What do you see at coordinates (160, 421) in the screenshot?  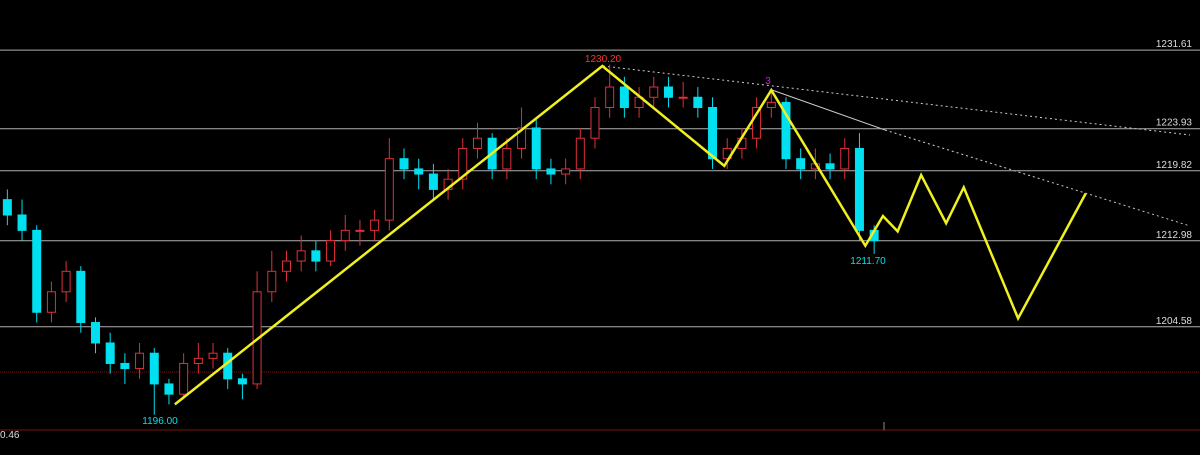 I see `annotation: 1196.00` at bounding box center [160, 421].